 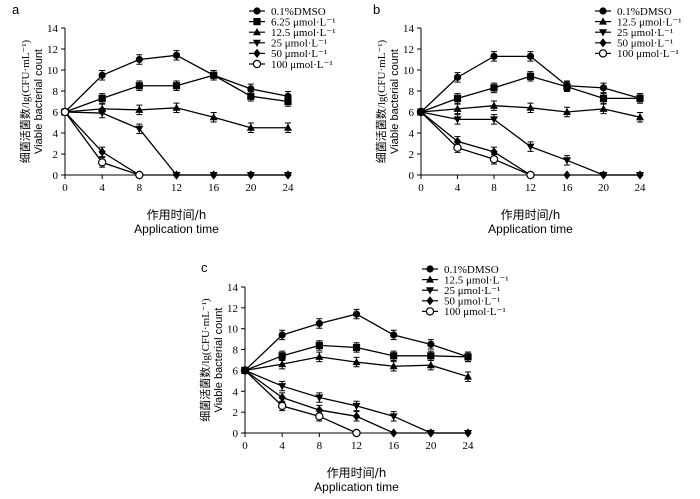 I want to click on x-tick-label: 24, so click(x=469, y=446).